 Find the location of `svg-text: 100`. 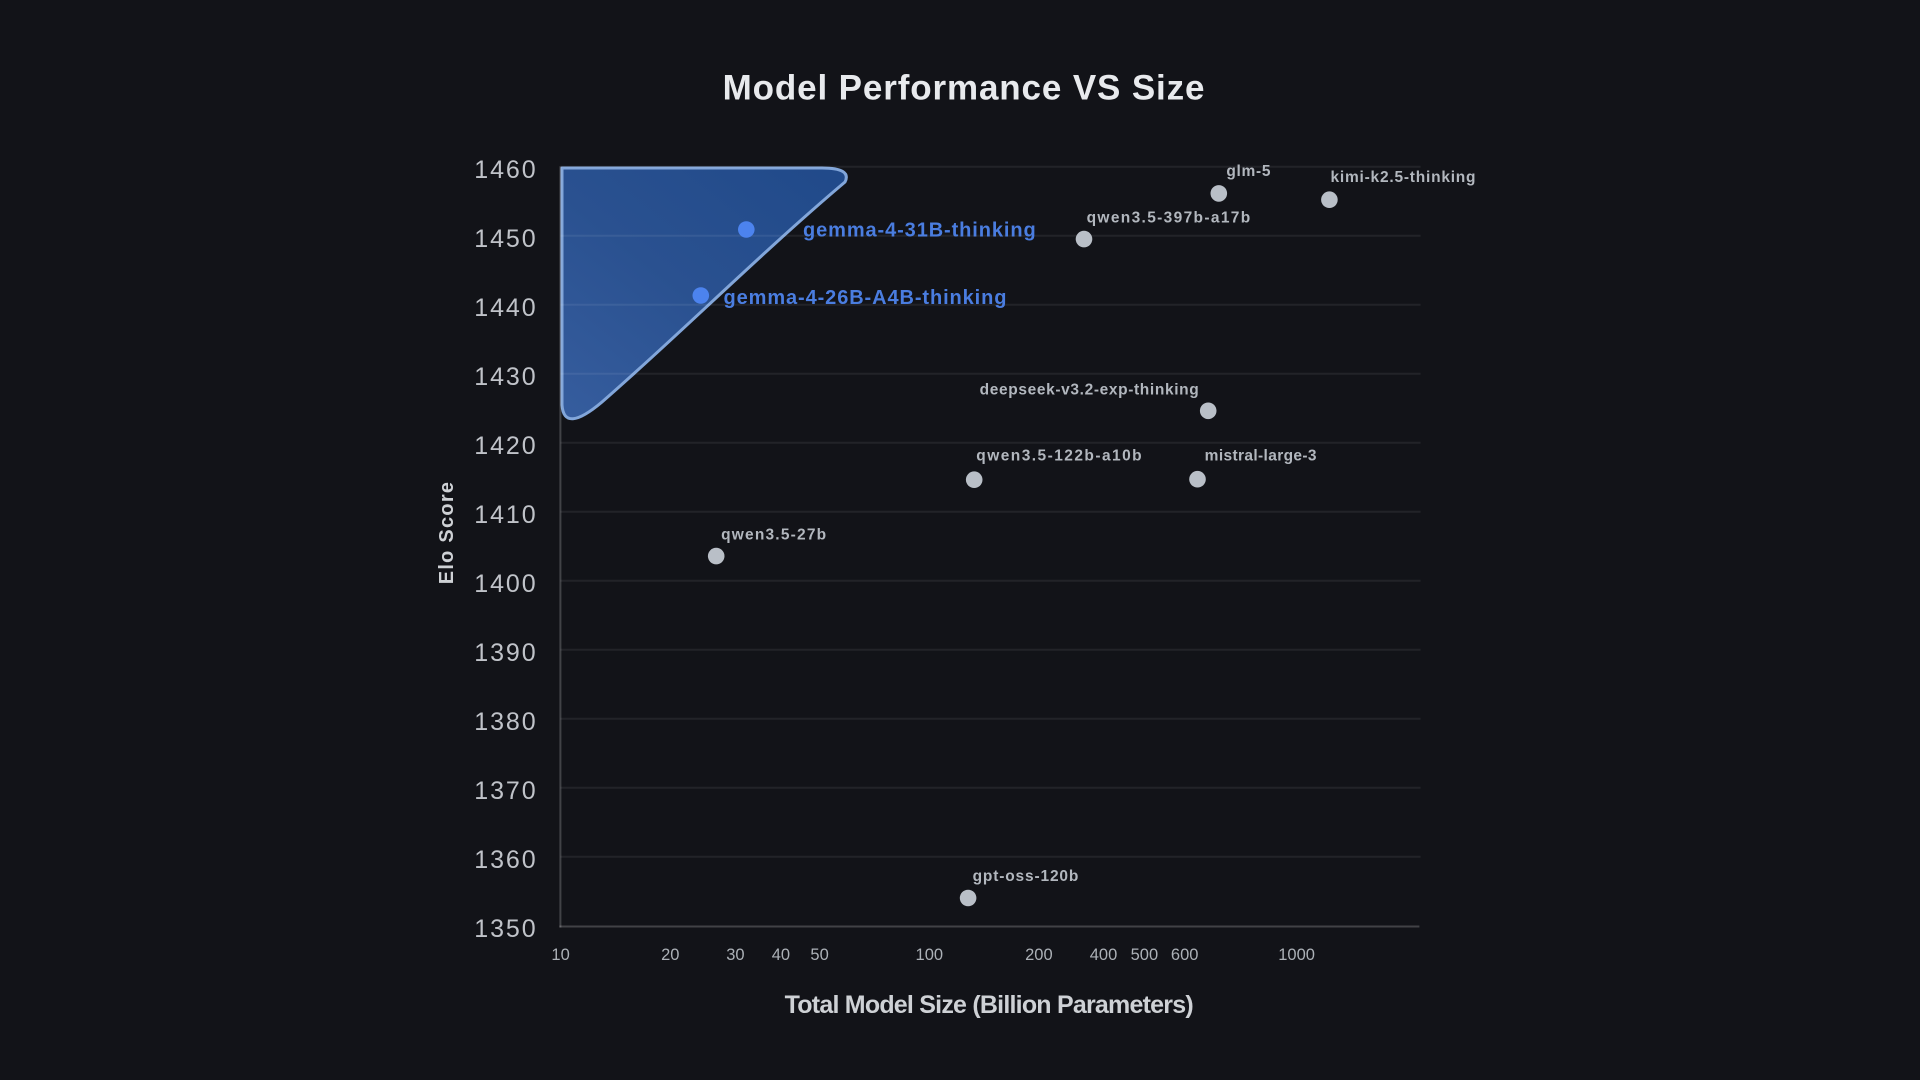

svg-text: 100 is located at coordinates (930, 955).